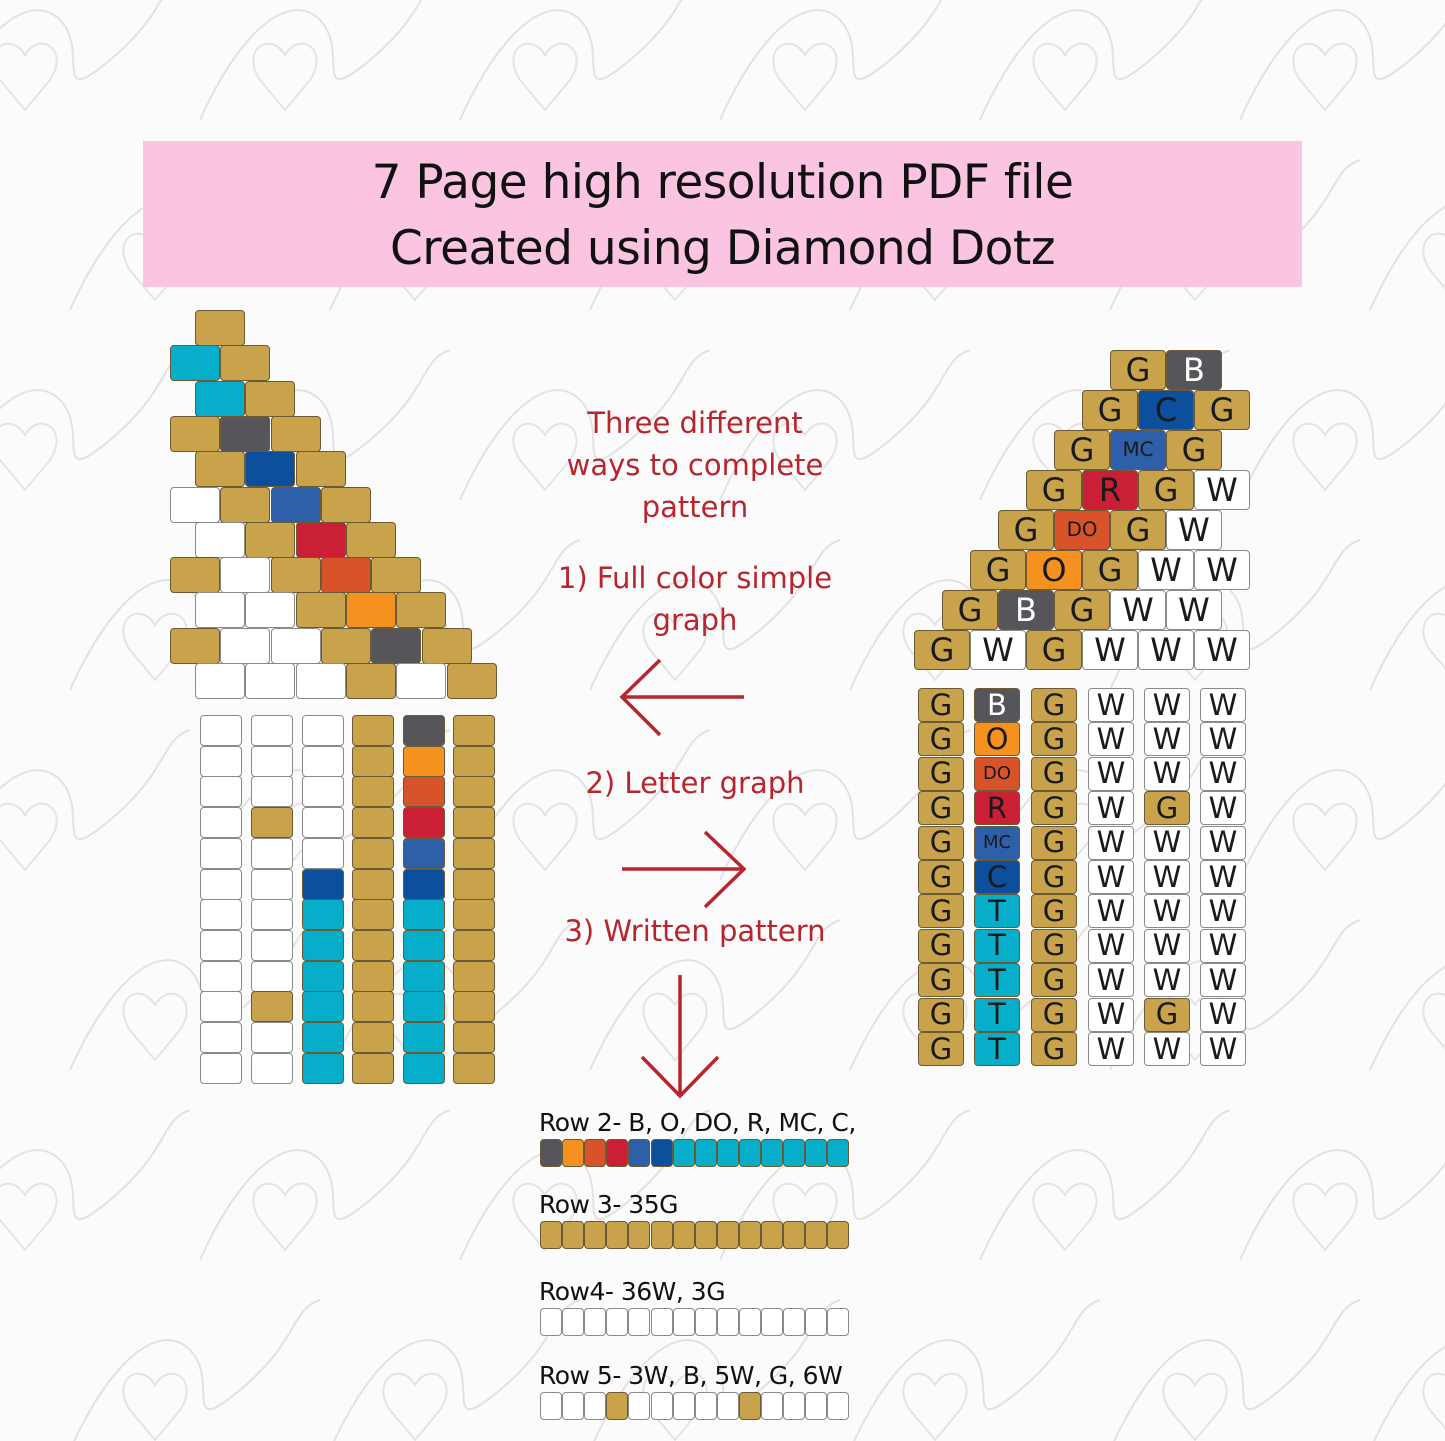 The height and width of the screenshot is (1441, 1445). What do you see at coordinates (396, 645) in the screenshot?
I see `bead-cell-B` at bounding box center [396, 645].